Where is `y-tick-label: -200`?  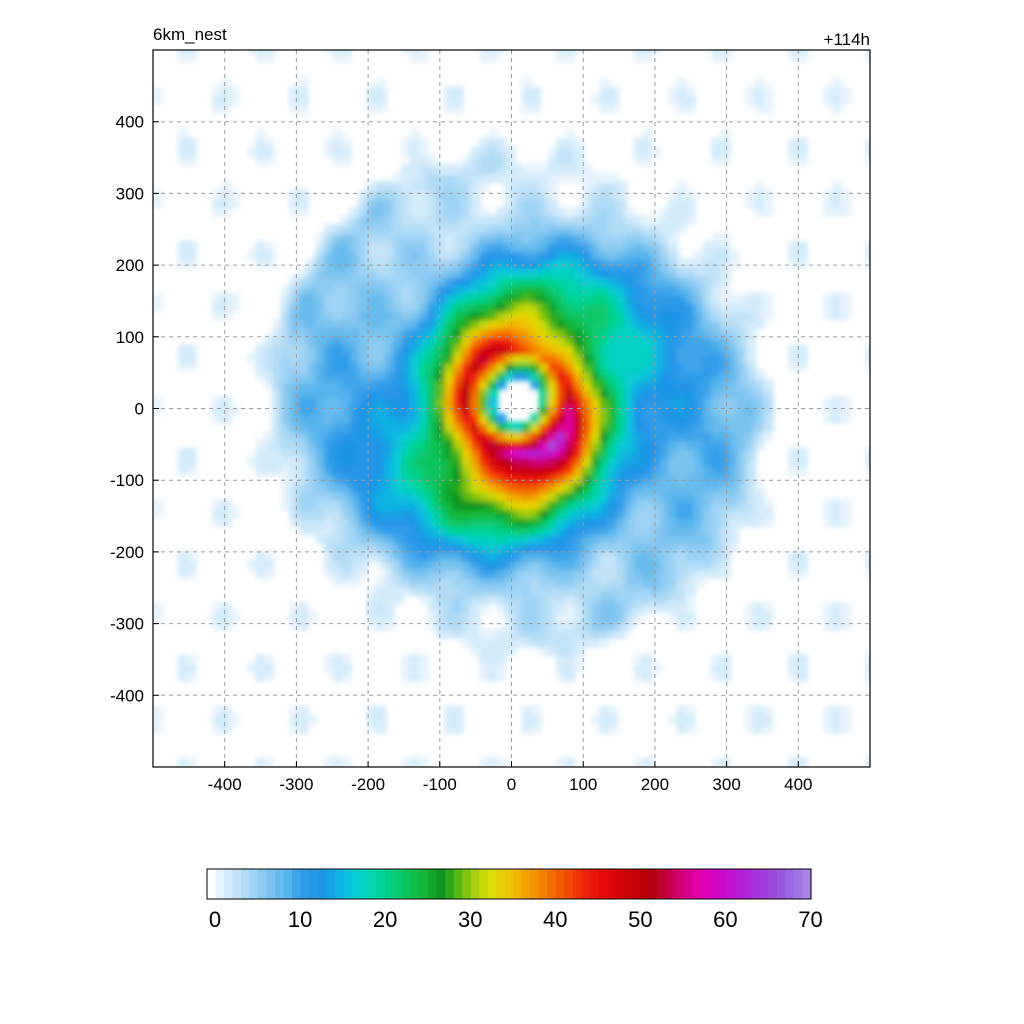
y-tick-label: -200 is located at coordinates (127, 552).